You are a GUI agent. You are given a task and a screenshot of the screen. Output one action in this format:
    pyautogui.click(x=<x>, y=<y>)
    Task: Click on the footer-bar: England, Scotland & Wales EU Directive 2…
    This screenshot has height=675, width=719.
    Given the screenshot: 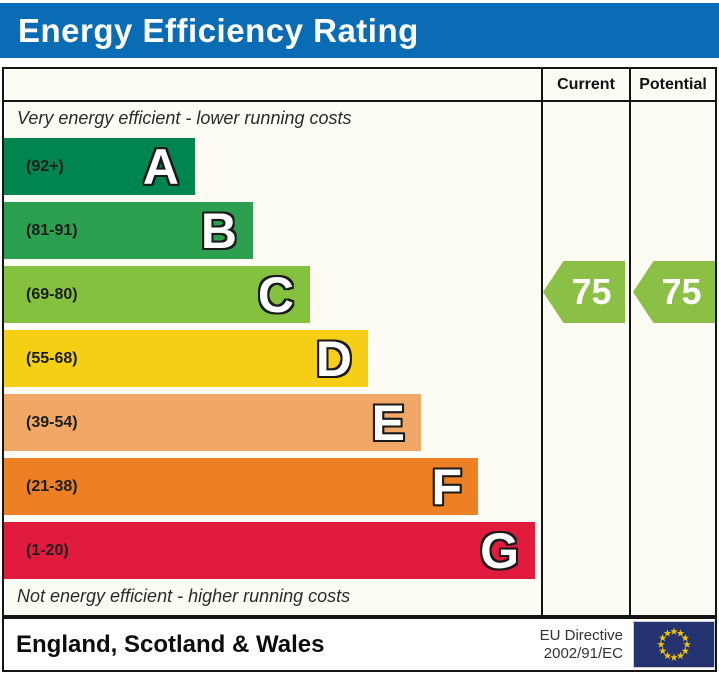 What is the action you would take?
    pyautogui.click(x=359, y=644)
    